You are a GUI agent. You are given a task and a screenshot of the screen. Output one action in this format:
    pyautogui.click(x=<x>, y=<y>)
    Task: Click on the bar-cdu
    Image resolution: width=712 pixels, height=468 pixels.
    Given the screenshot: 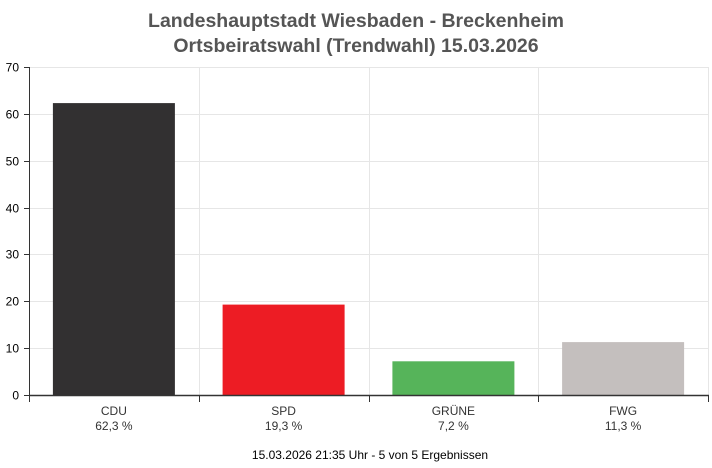 What is the action you would take?
    pyautogui.click(x=113, y=249)
    